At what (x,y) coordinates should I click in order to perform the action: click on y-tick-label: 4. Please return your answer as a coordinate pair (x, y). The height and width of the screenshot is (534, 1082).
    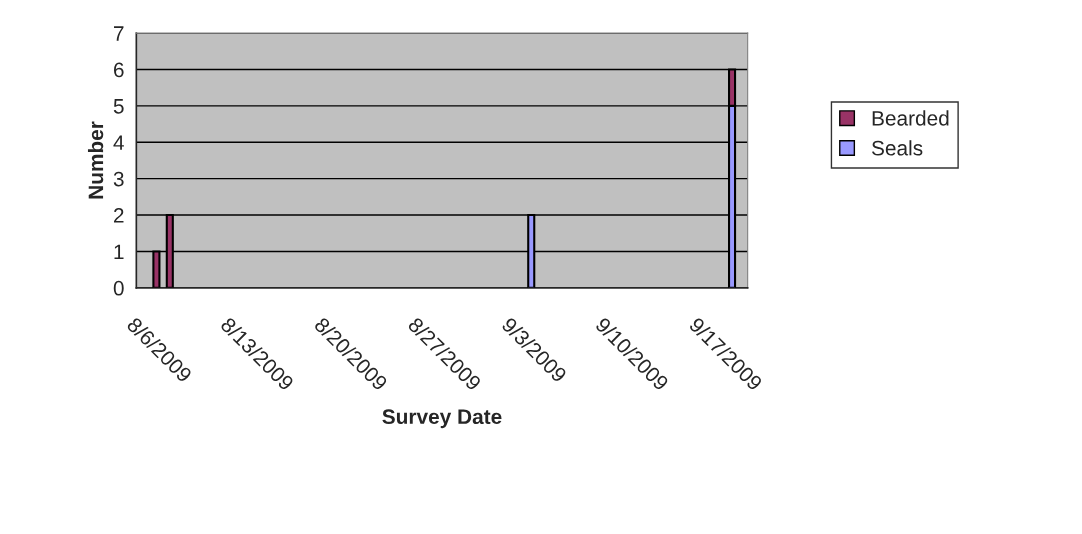
    Looking at the image, I should click on (118, 142).